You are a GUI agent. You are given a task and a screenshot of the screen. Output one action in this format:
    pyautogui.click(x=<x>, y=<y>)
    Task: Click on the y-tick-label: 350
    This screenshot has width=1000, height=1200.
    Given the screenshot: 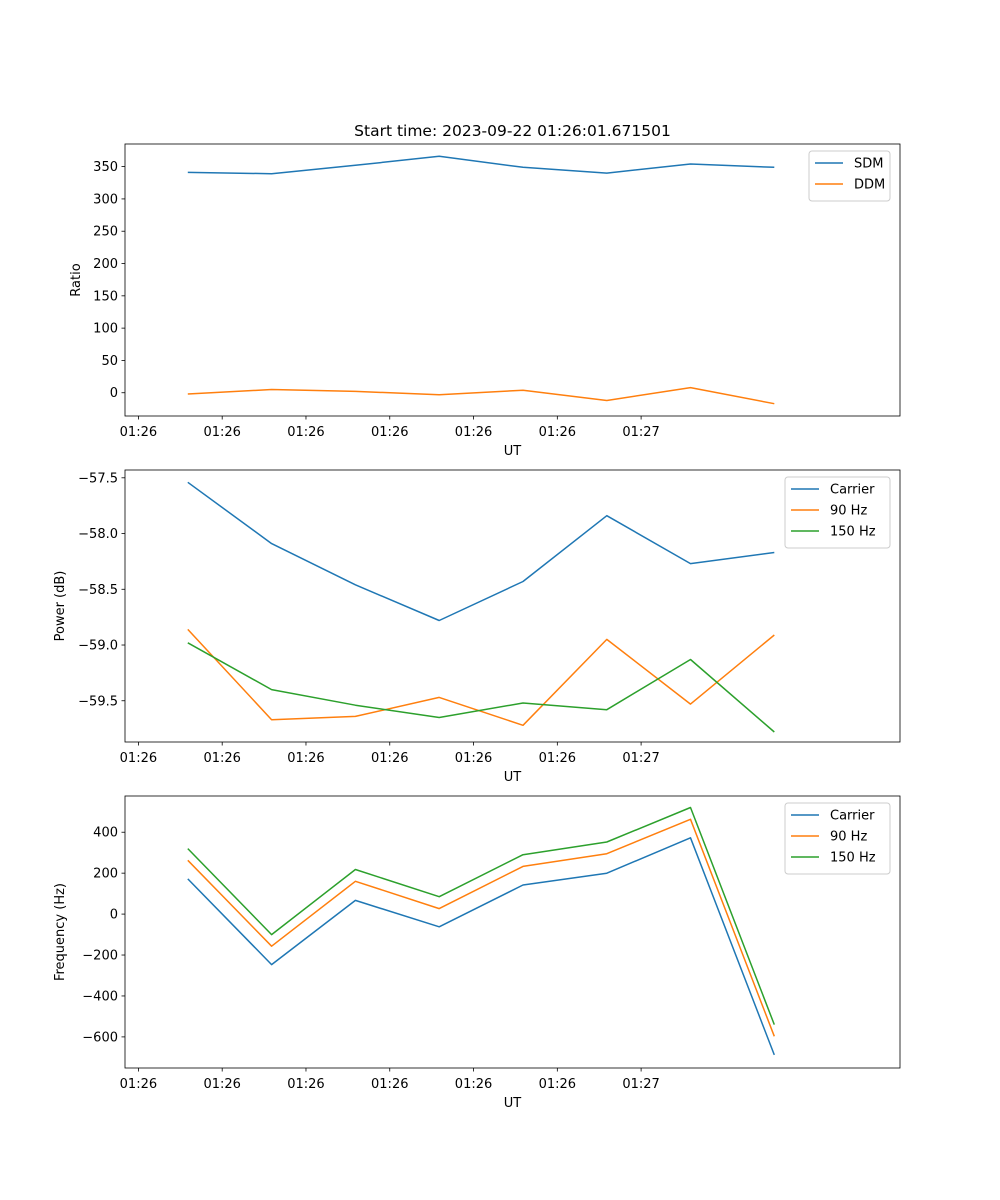 What is the action you would take?
    pyautogui.click(x=105, y=167)
    